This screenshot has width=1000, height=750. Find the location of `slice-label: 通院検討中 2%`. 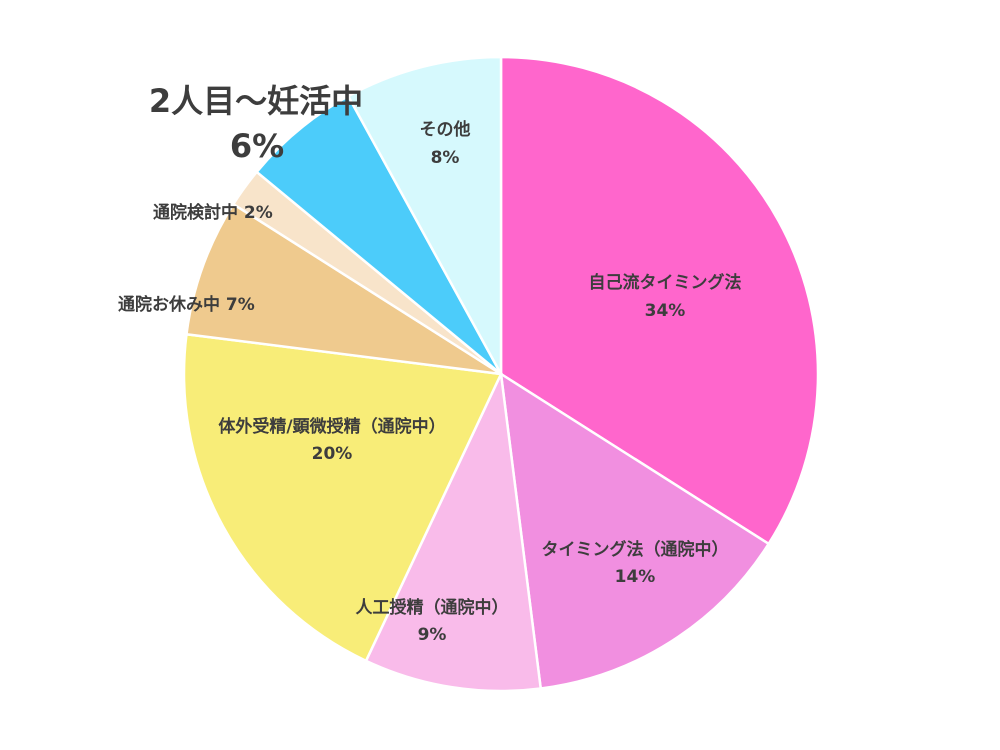

slice-label: 通院検討中 2% is located at coordinates (213, 212).